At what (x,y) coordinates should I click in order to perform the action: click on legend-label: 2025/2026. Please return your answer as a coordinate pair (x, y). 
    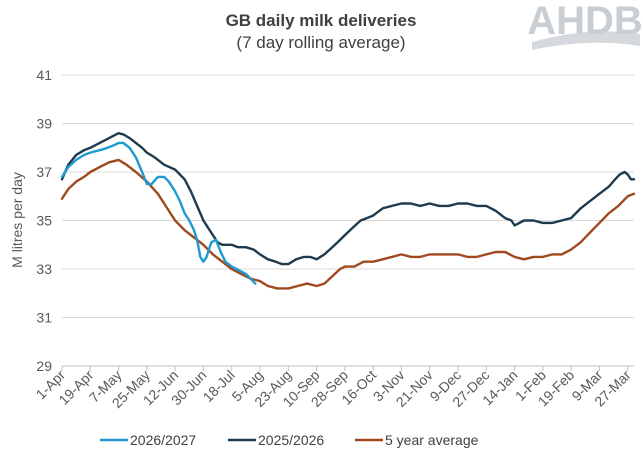
    Looking at the image, I should click on (291, 440).